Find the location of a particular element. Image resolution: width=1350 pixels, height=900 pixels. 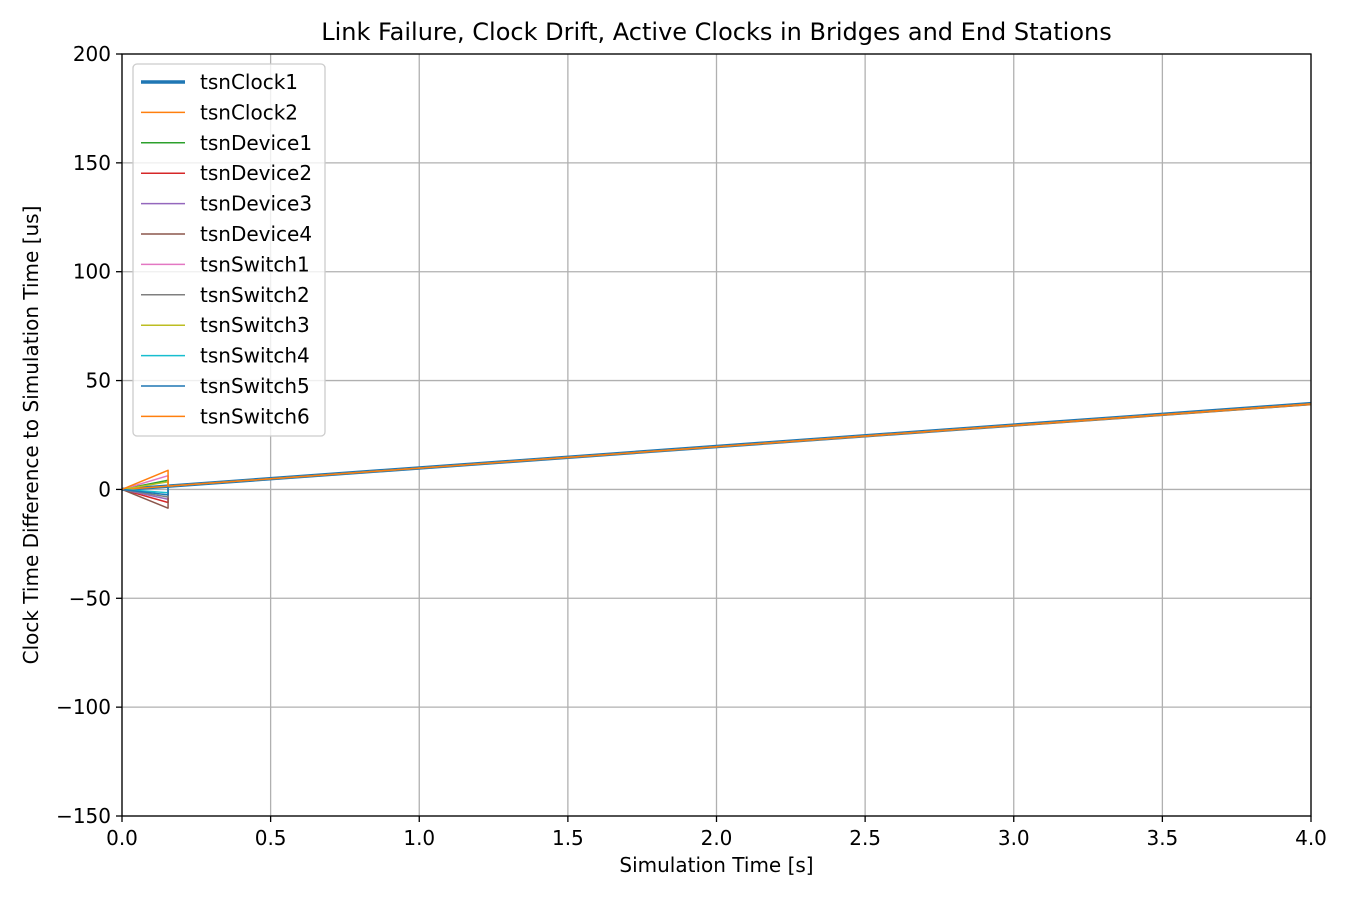

x-axis-ticks: 0.0 0.5 1.0 1.5 2.0 2.5 3.0 3.5 4.0 is located at coordinates (716, 833).